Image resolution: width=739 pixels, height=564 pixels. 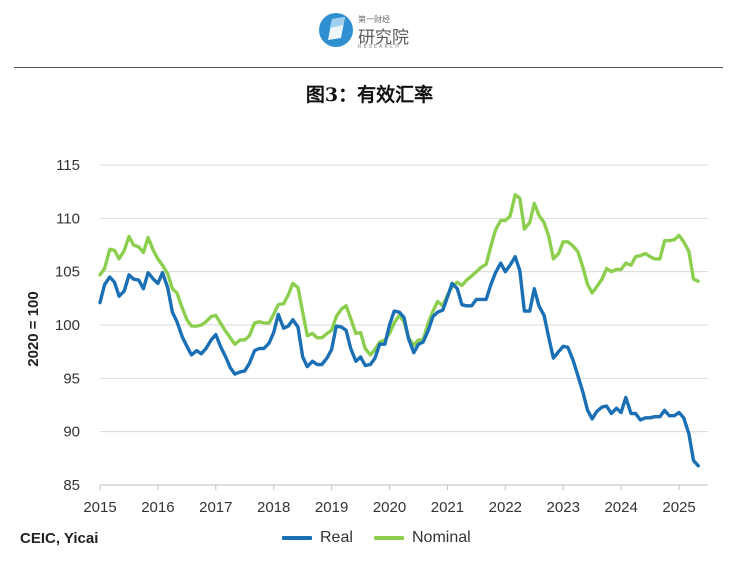 What do you see at coordinates (297, 538) in the screenshot?
I see `legend-real-swatch` at bounding box center [297, 538].